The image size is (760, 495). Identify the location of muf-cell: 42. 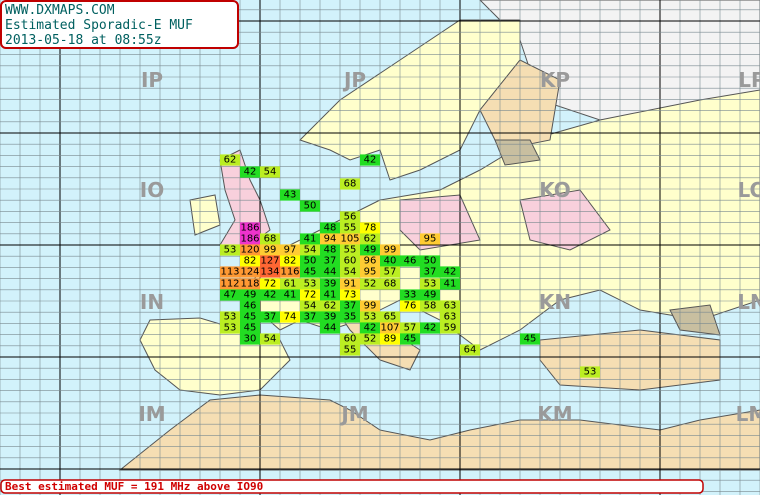
(430, 328).